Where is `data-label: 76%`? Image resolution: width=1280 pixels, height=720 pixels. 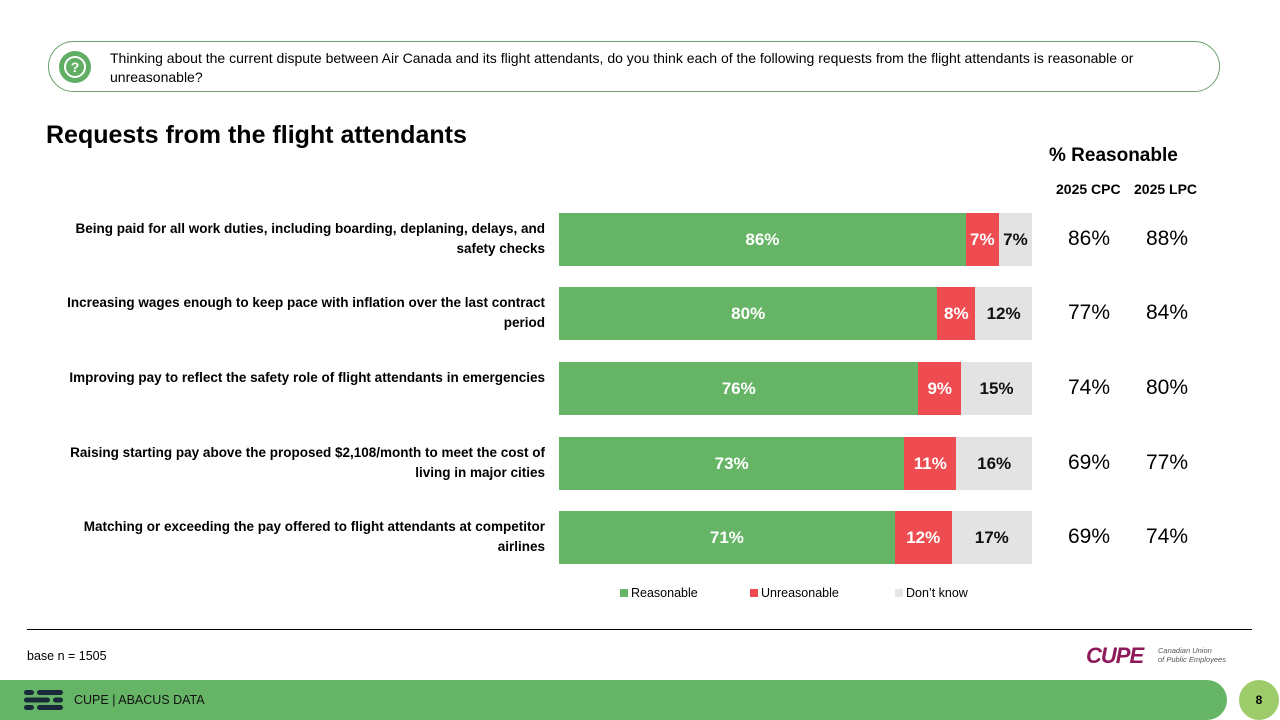
data-label: 76% is located at coordinates (738, 388).